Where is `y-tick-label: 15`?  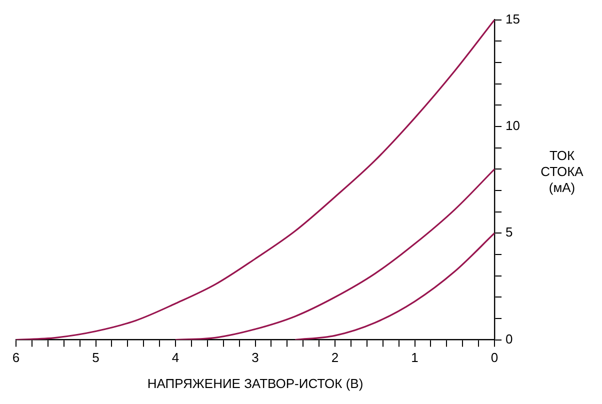
y-tick-label: 15 is located at coordinates (513, 18).